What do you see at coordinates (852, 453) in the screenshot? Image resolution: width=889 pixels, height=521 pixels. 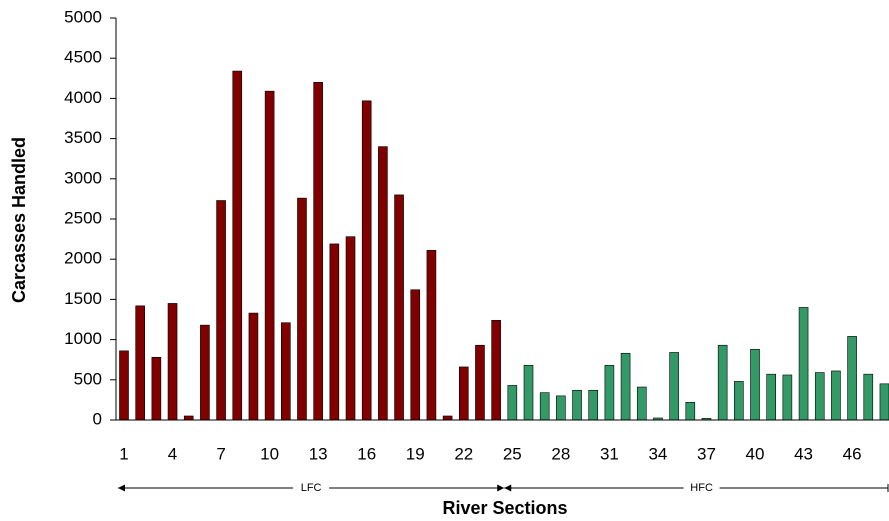 I see `x-tick-label: 46` at bounding box center [852, 453].